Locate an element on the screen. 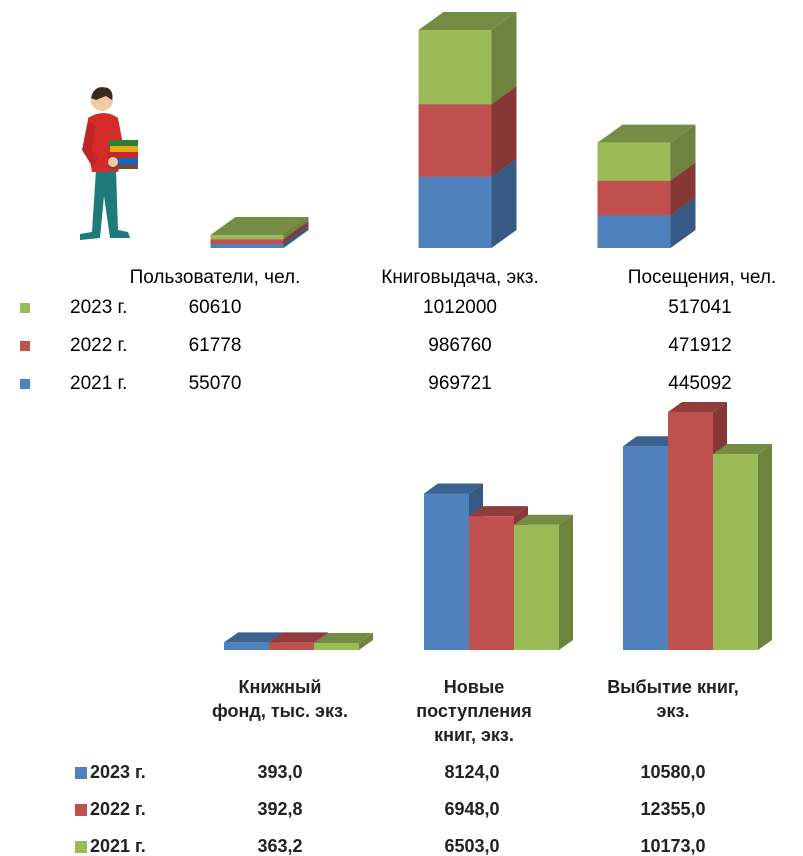 Image resolution: width=803 pixels, height=856 pixels. value-label: 986760 is located at coordinates (459, 345).